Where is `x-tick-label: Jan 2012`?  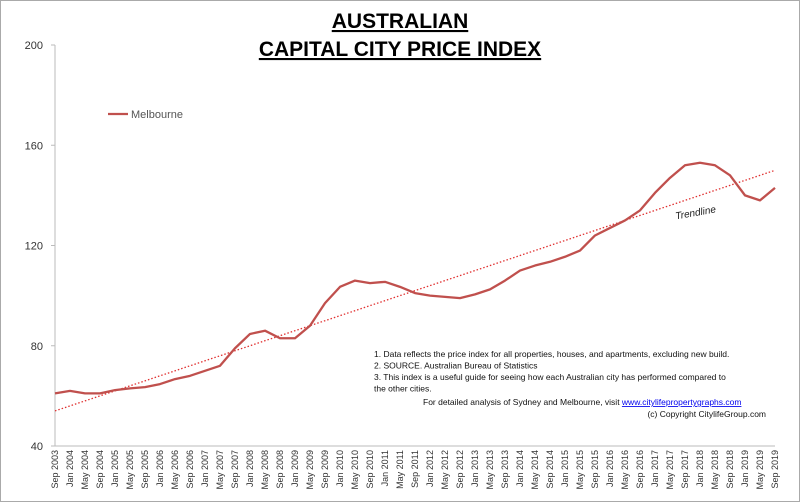 x-tick-label: Jan 2012 is located at coordinates (430, 468).